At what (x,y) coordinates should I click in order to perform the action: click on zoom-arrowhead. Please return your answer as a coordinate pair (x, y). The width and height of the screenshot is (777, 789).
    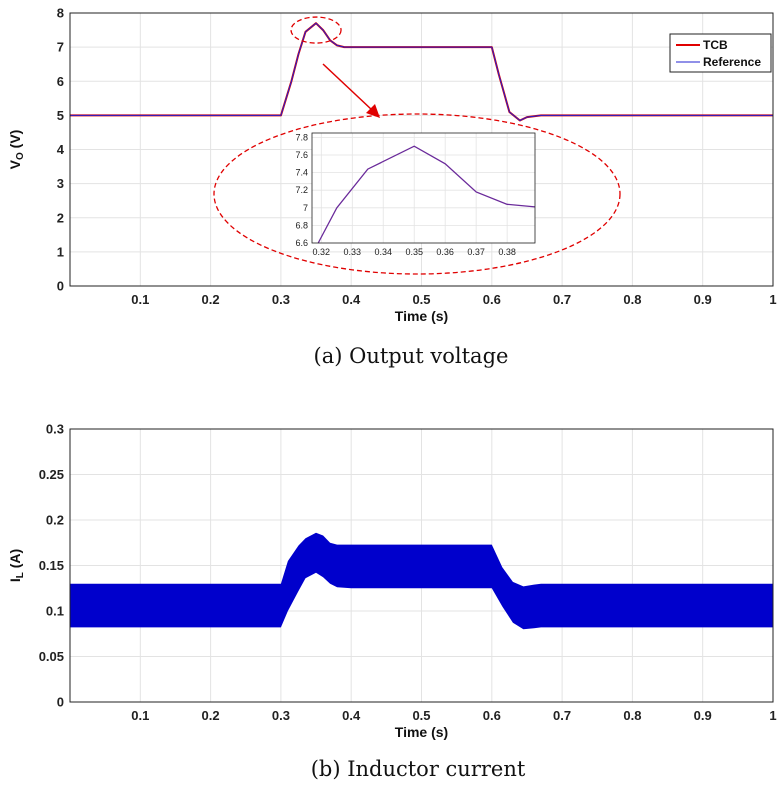
    Looking at the image, I should click on (373, 111).